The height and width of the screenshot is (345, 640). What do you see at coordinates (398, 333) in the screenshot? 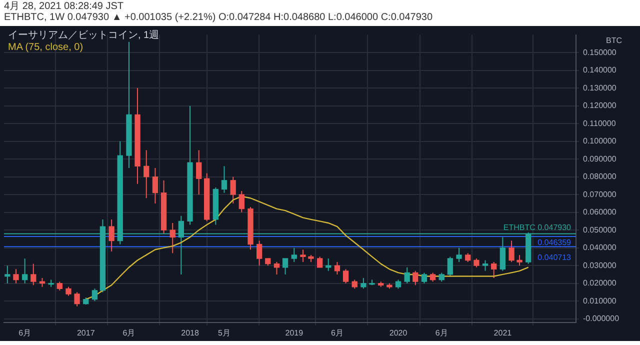
I see `x-tick-label: 2020` at bounding box center [398, 333].